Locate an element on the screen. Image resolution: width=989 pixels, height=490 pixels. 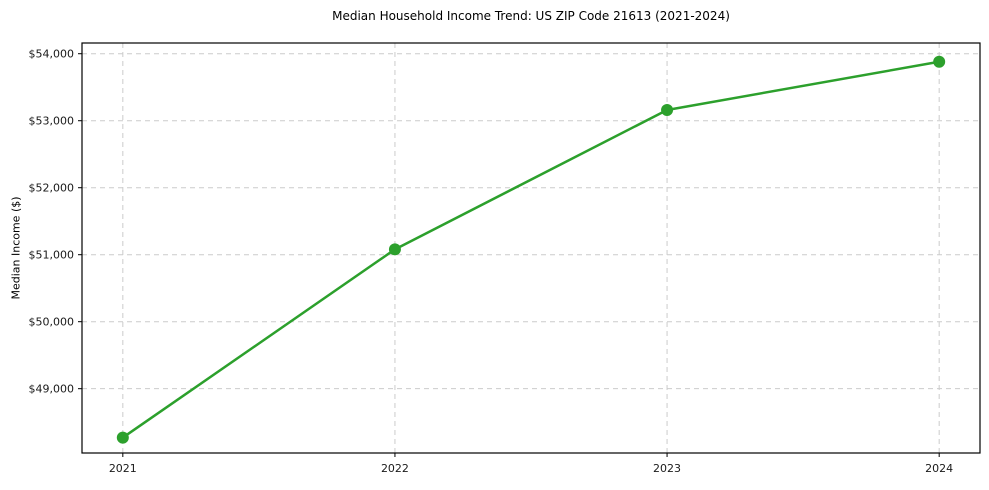
y-tick-label: $52,000 is located at coordinates (52, 188).